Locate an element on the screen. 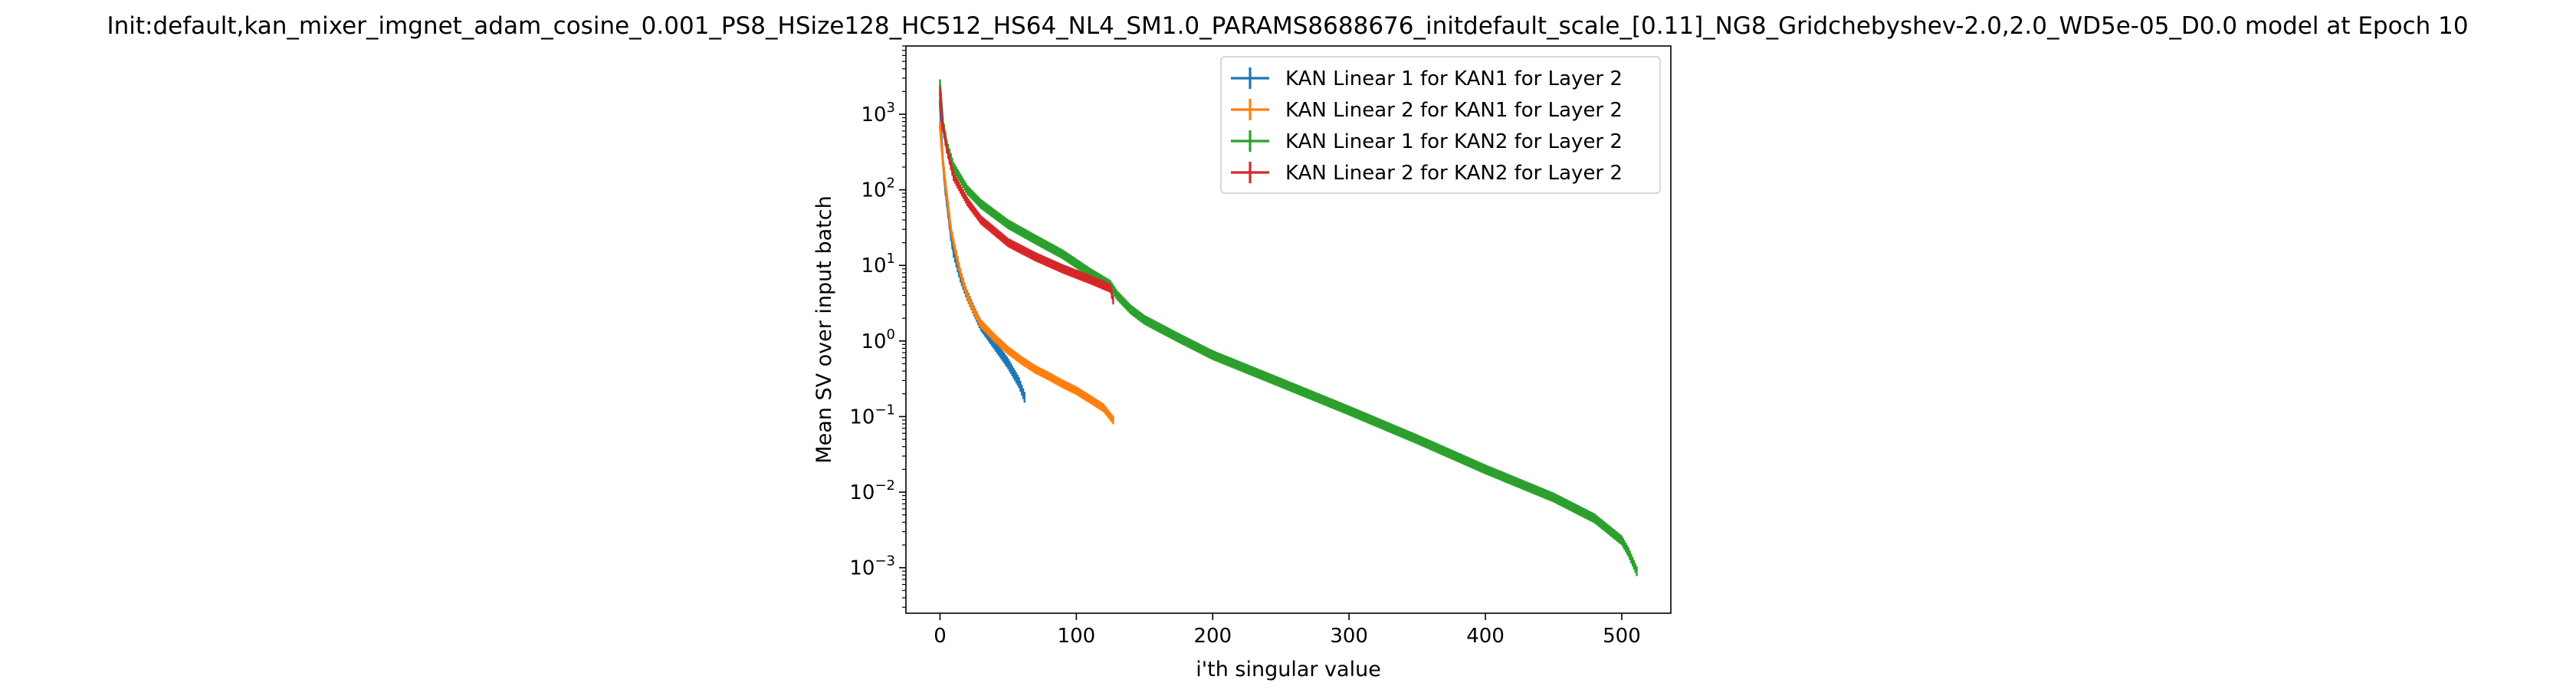 The height and width of the screenshot is (696, 2576). legend-entry: KAN Linear 1 for KAN2 for Layer 2 is located at coordinates (1427, 141).